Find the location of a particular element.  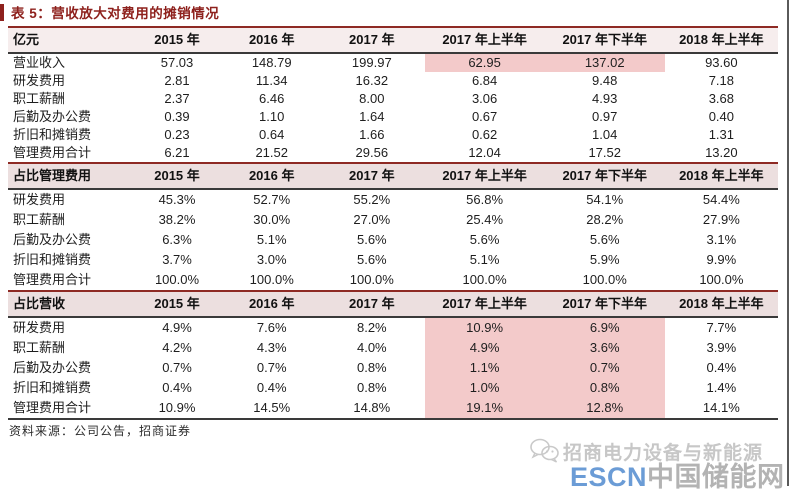

row-label: 折旧和摊销费 is located at coordinates (52, 134).